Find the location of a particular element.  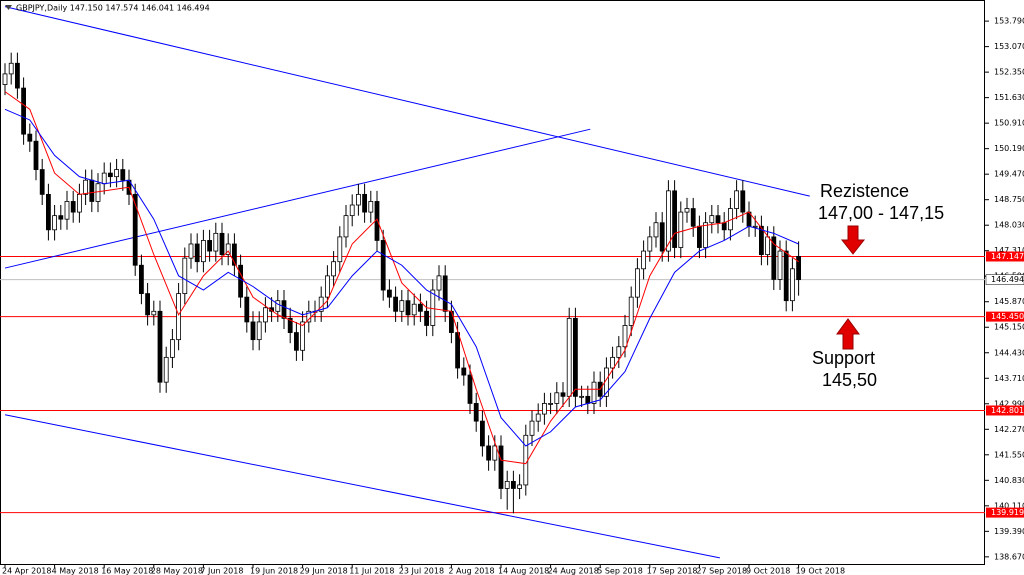

header-icon is located at coordinates (8, 7).